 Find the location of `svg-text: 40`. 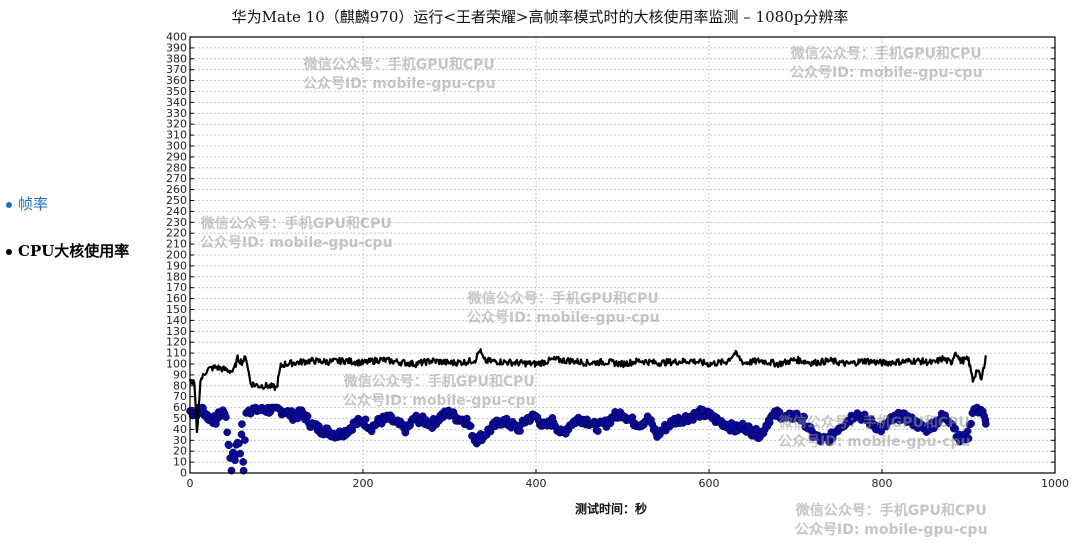

svg-text: 40 is located at coordinates (180, 429).